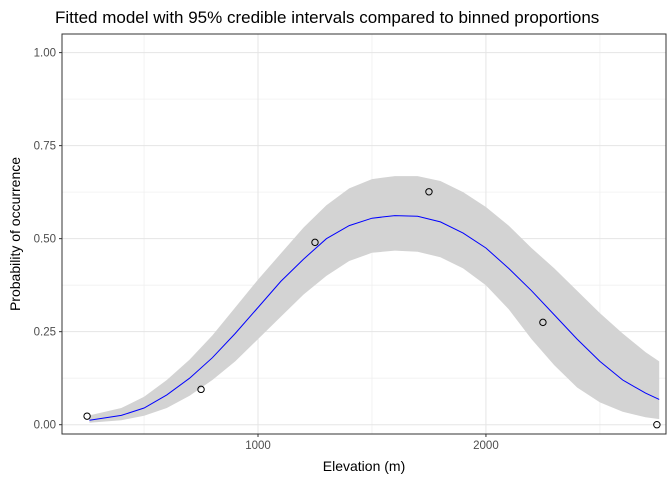 Image resolution: width=672 pixels, height=480 pixels. Describe the element at coordinates (45, 333) in the screenshot. I see `y-tick-label: 0.25` at that location.